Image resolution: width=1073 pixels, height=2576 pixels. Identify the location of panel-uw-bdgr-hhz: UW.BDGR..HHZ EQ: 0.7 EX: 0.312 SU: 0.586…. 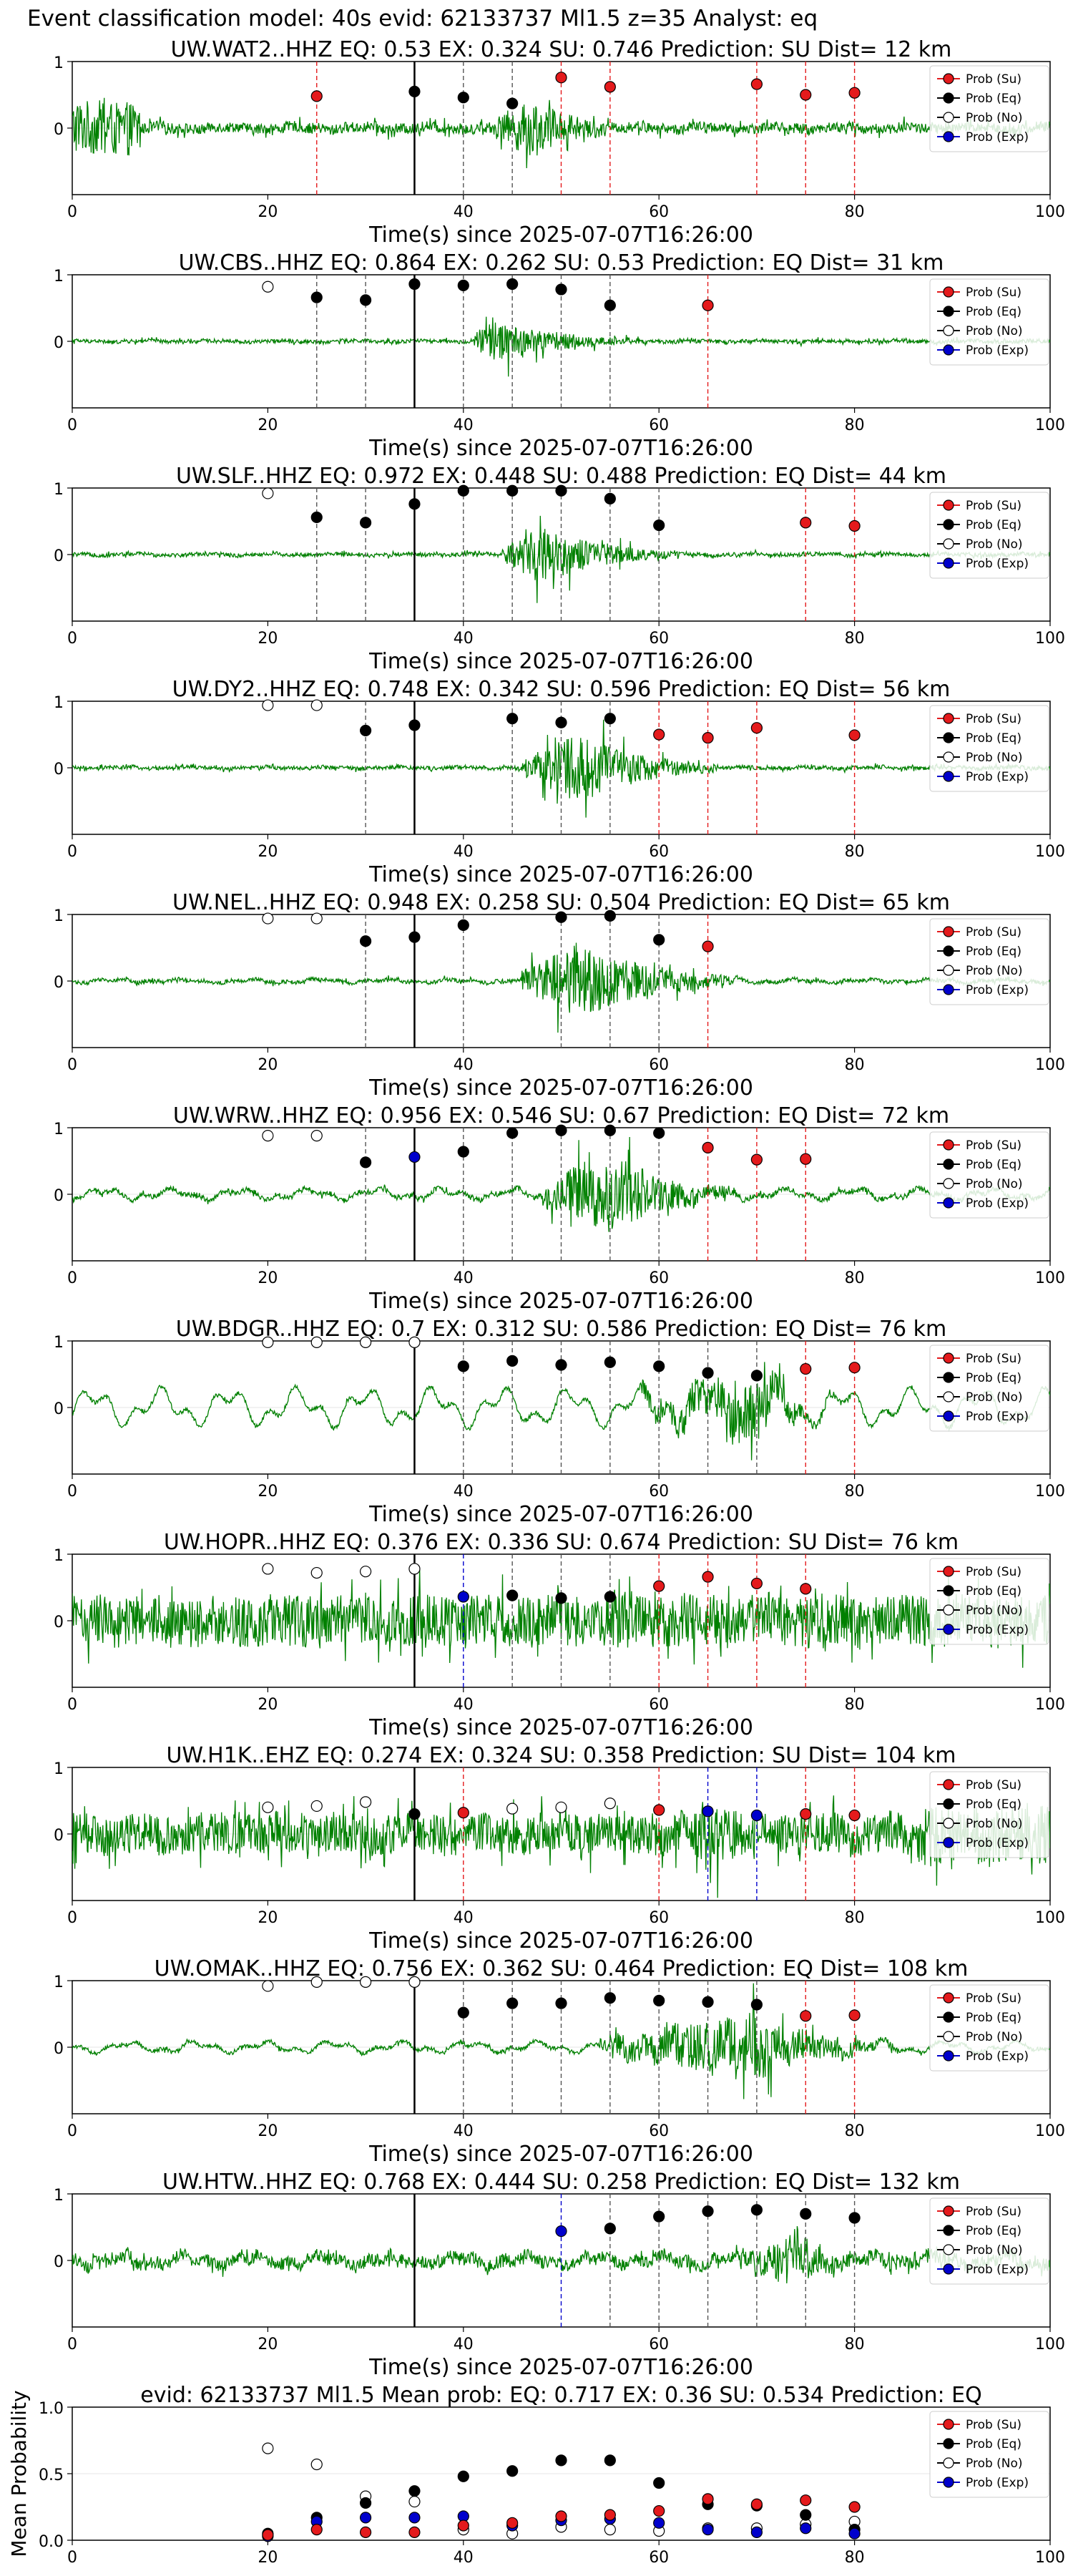
(559, 1422).